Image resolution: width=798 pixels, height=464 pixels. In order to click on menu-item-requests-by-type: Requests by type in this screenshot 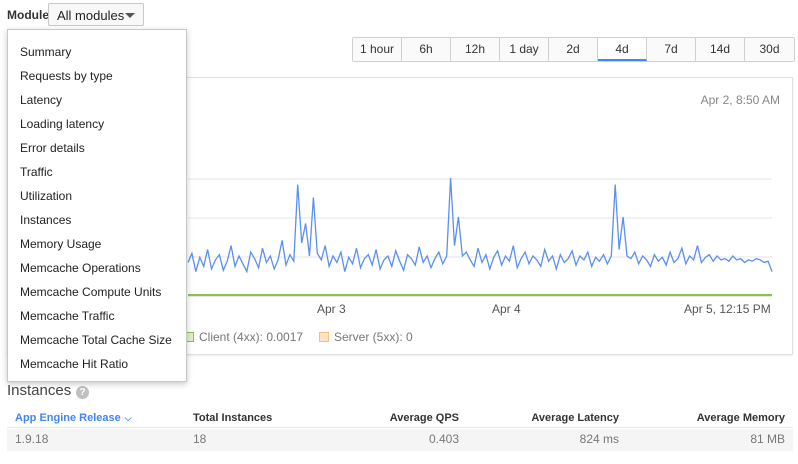, I will do `click(66, 76)`.